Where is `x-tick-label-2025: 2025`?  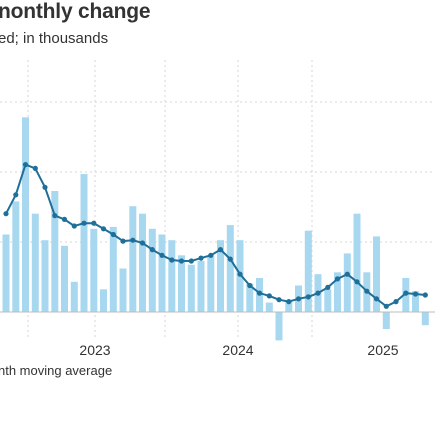 x-tick-label-2025: 2025 is located at coordinates (382, 350).